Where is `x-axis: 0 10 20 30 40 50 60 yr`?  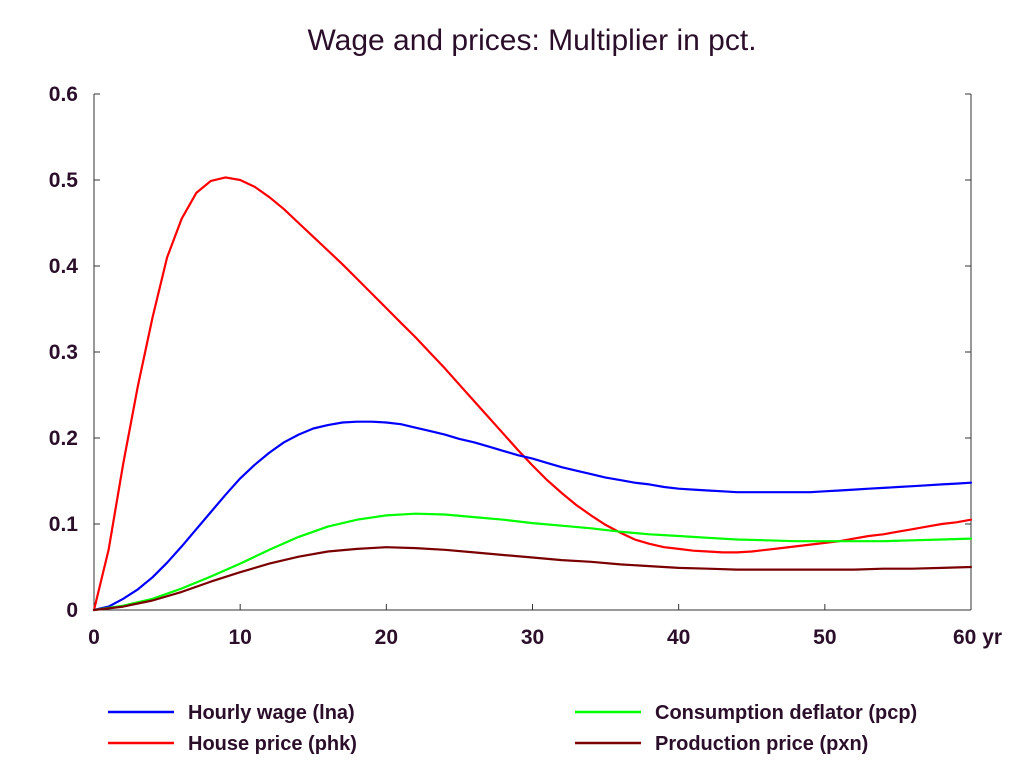
x-axis: 0 10 20 30 40 50 60 yr is located at coordinates (545, 626).